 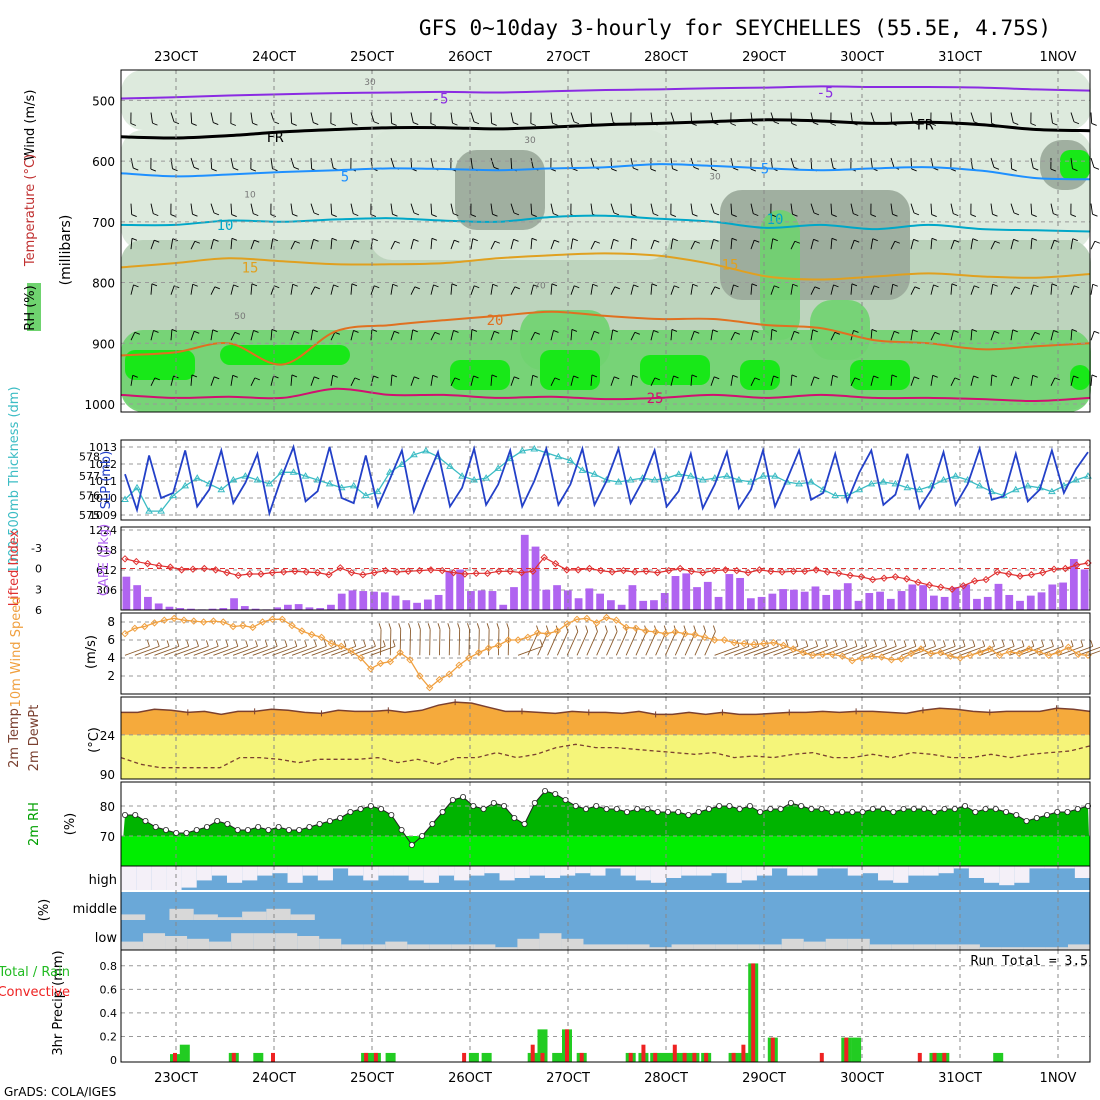 What do you see at coordinates (109, 1013) in the screenshot?
I see `precip-tick-label: 0.4` at bounding box center [109, 1013].